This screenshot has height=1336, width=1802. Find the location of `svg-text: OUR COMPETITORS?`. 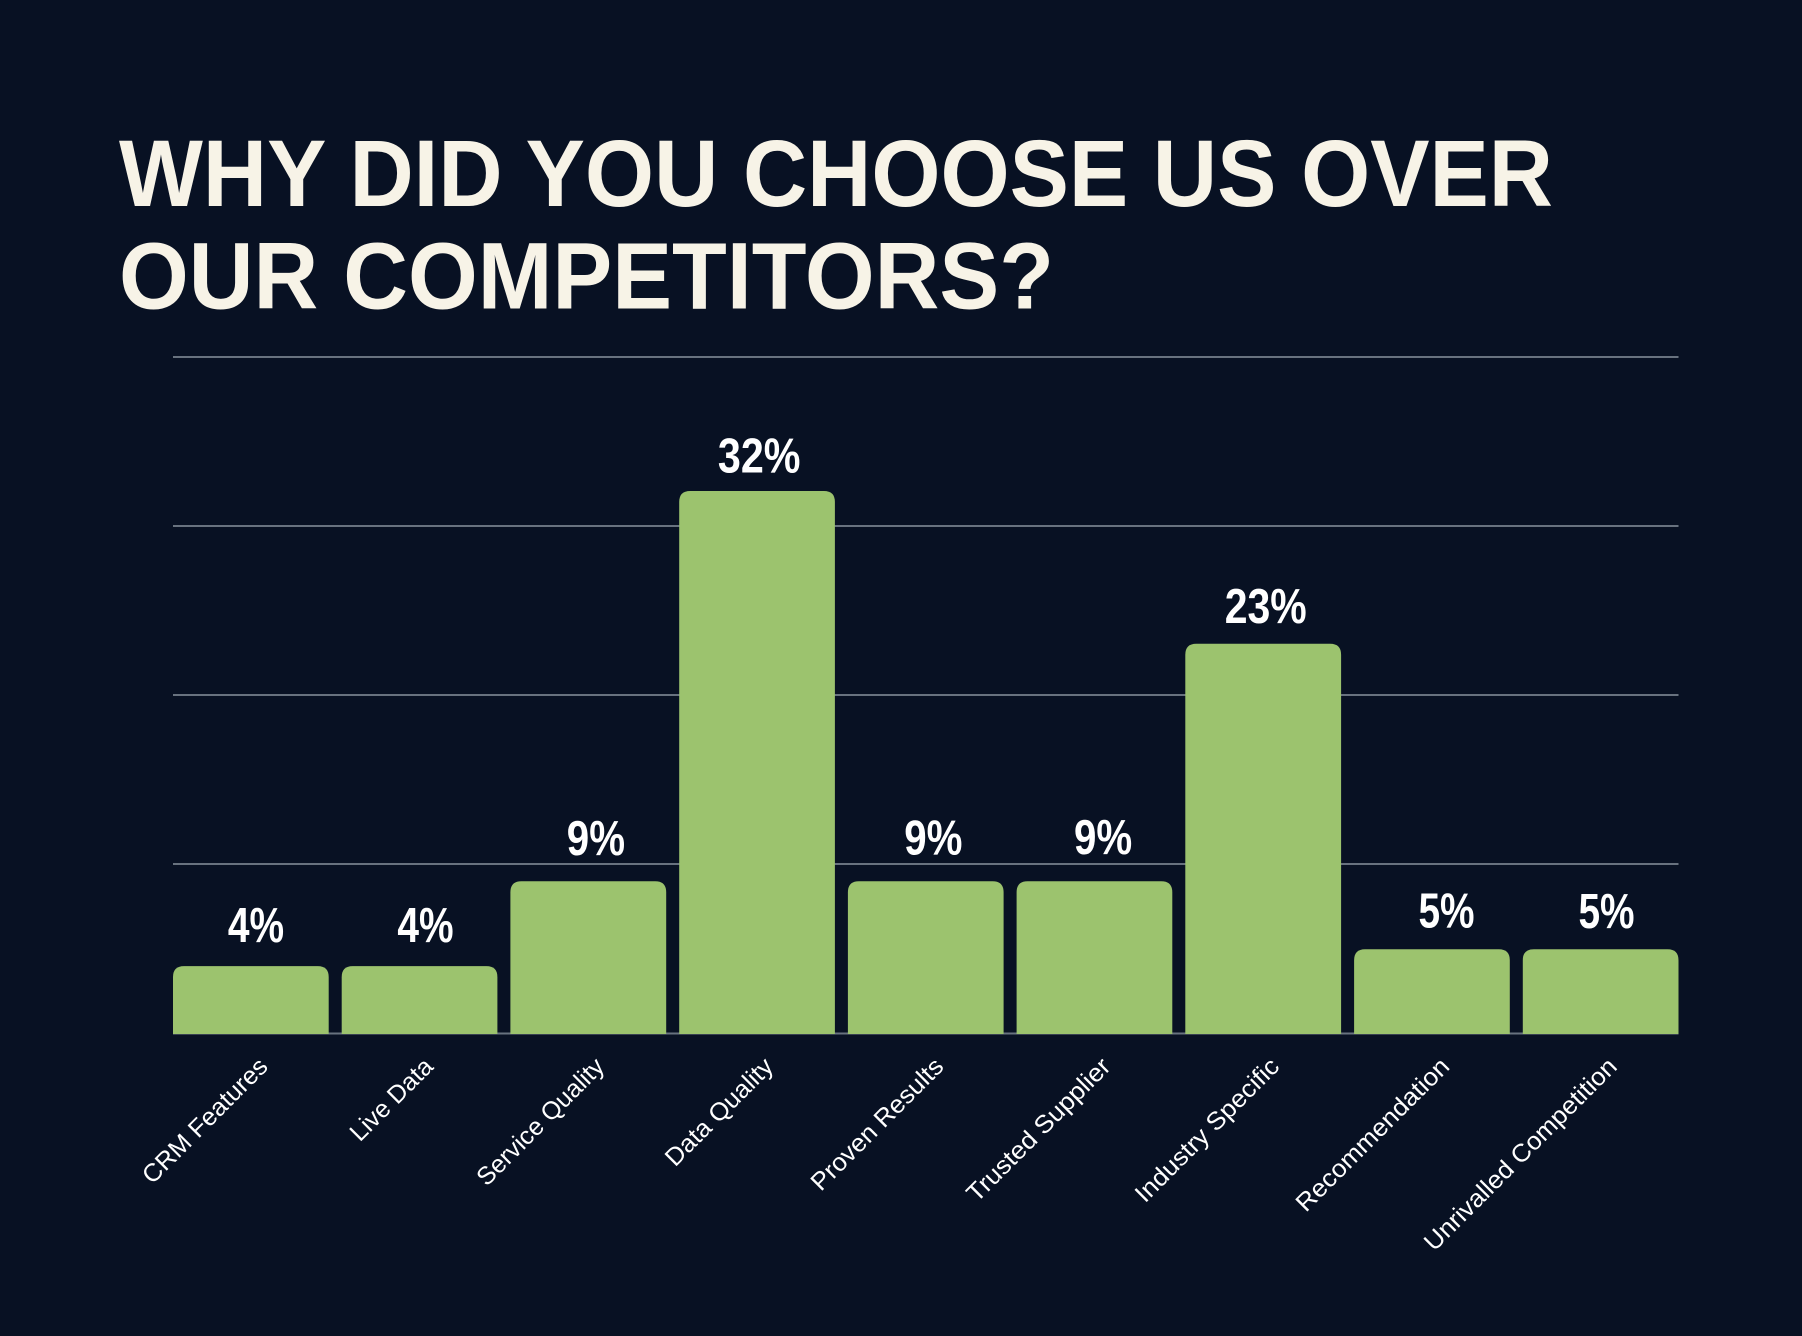

svg-text: OUR COMPETITORS? is located at coordinates (586, 277).